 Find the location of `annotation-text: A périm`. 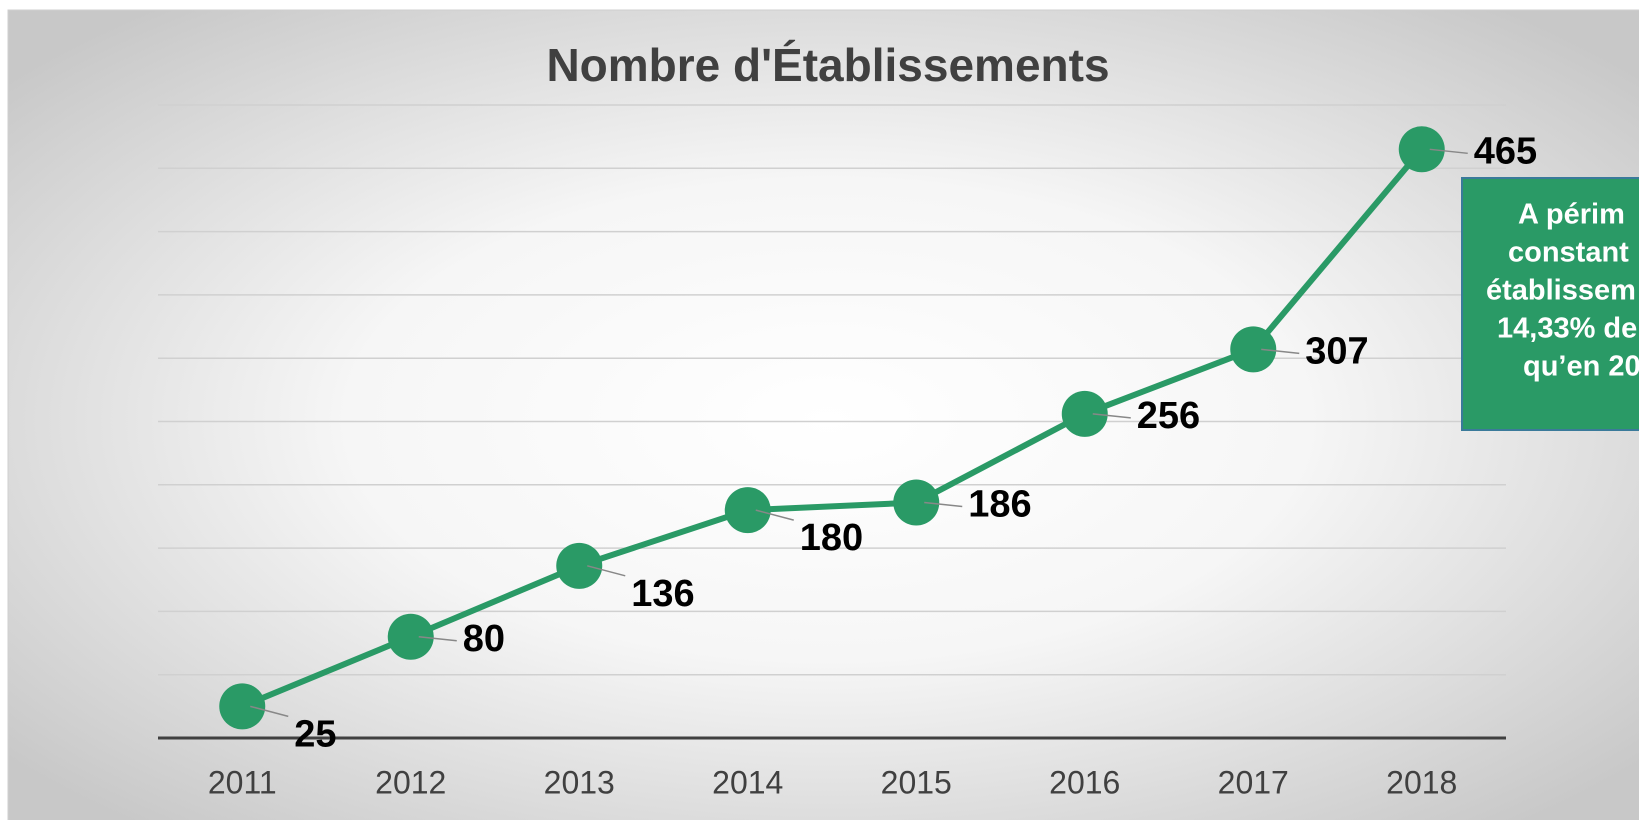

annotation-text: A périm is located at coordinates (1571, 215).